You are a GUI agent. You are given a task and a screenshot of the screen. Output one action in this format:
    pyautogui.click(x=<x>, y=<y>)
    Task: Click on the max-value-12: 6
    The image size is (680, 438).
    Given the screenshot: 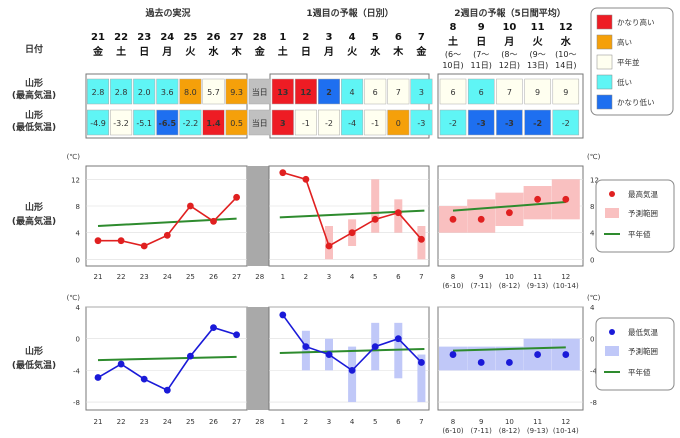 What is the action you would take?
    pyautogui.click(x=375, y=92)
    